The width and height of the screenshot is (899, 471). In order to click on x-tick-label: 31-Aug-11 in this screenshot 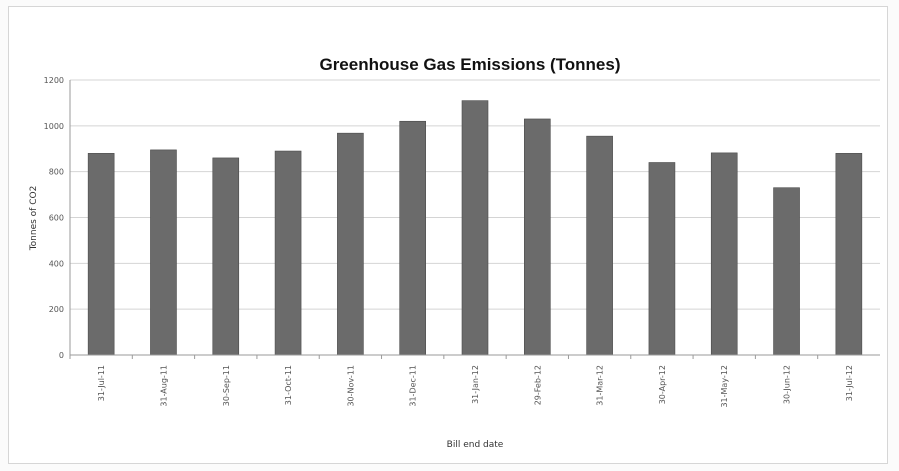, I will do `click(163, 386)`.